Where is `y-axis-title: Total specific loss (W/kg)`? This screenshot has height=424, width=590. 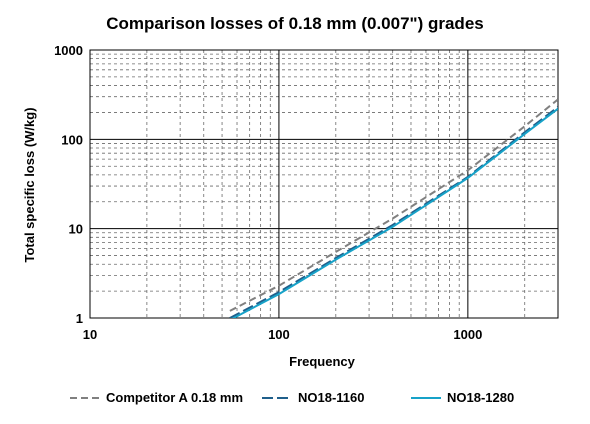 y-axis-title: Total specific loss (W/kg) is located at coordinates (29, 184).